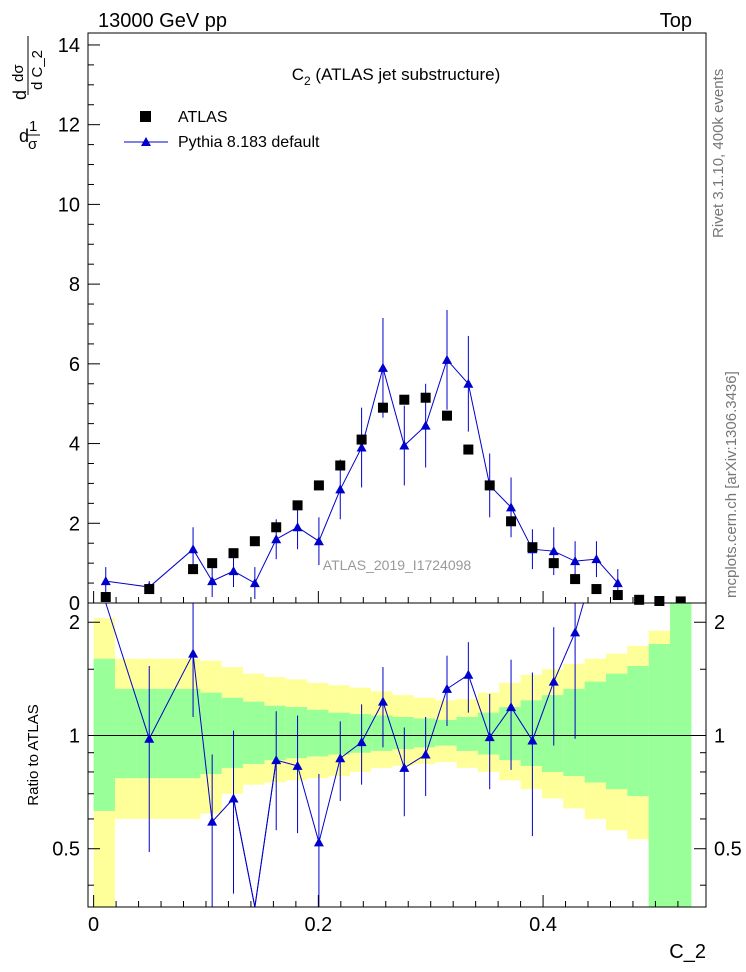  What do you see at coordinates (676, 21) in the screenshot?
I see `process-label: Top` at bounding box center [676, 21].